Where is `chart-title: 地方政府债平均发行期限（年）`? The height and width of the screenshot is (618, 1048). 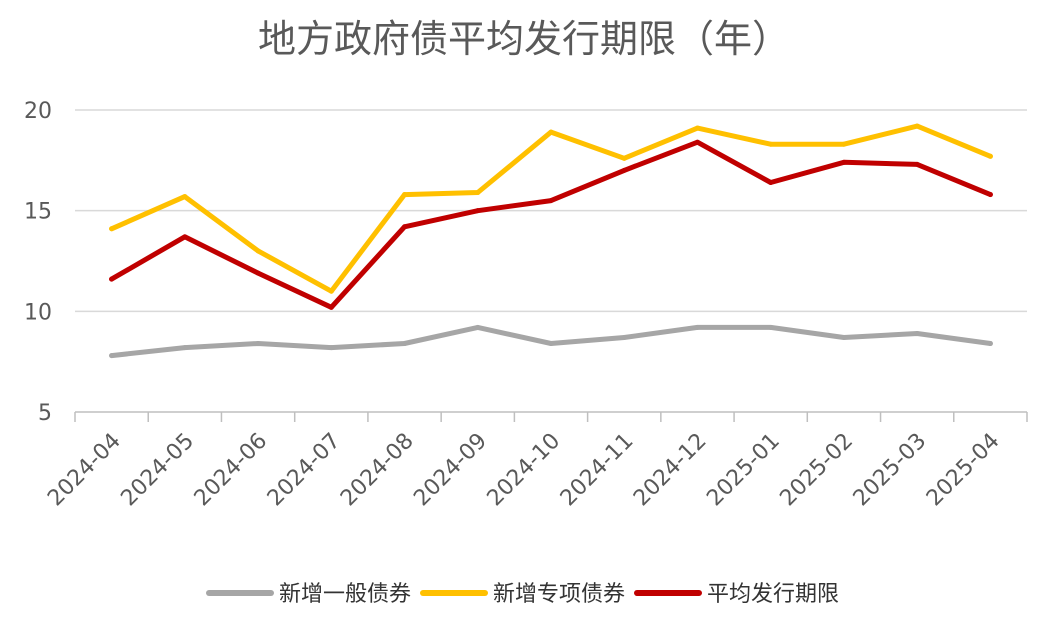 chart-title: 地方政府债平均发行期限（年） is located at coordinates (524, 39).